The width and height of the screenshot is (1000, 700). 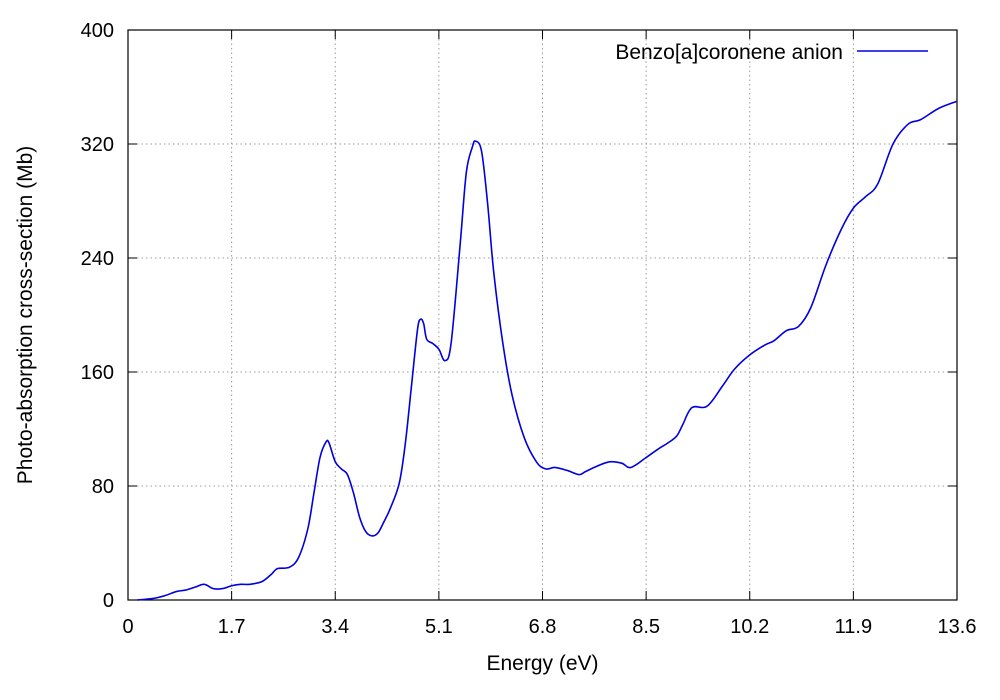 I want to click on y-tick-label: 80, so click(x=103, y=487).